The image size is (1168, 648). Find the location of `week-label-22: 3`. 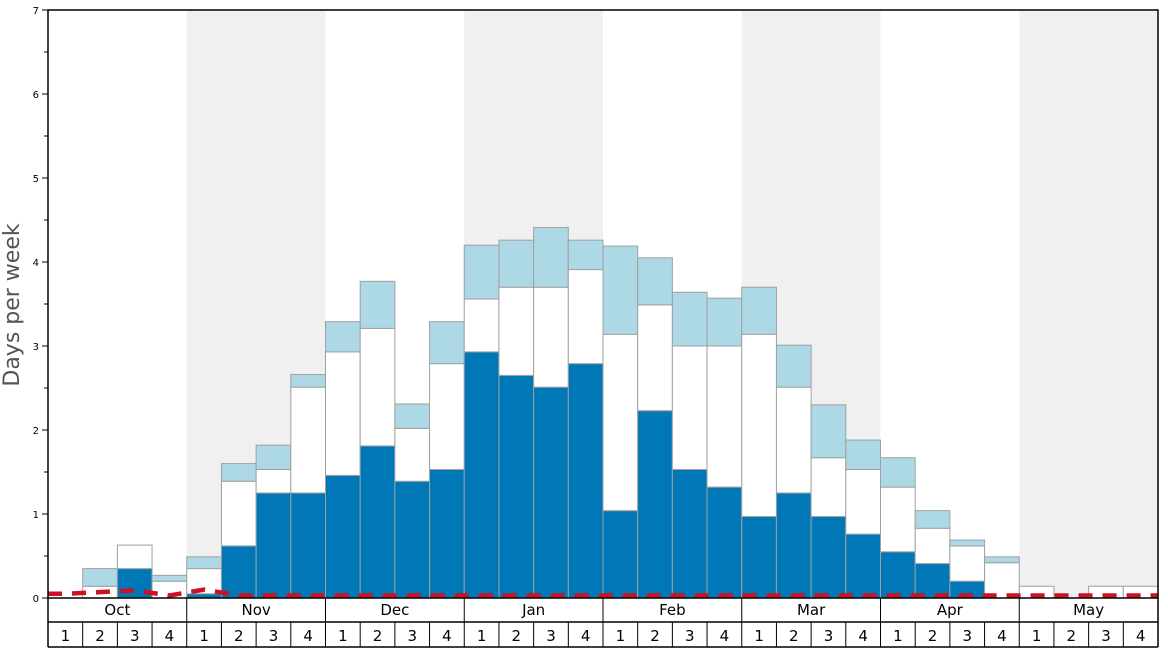

week-label-22: 3 is located at coordinates (829, 636).